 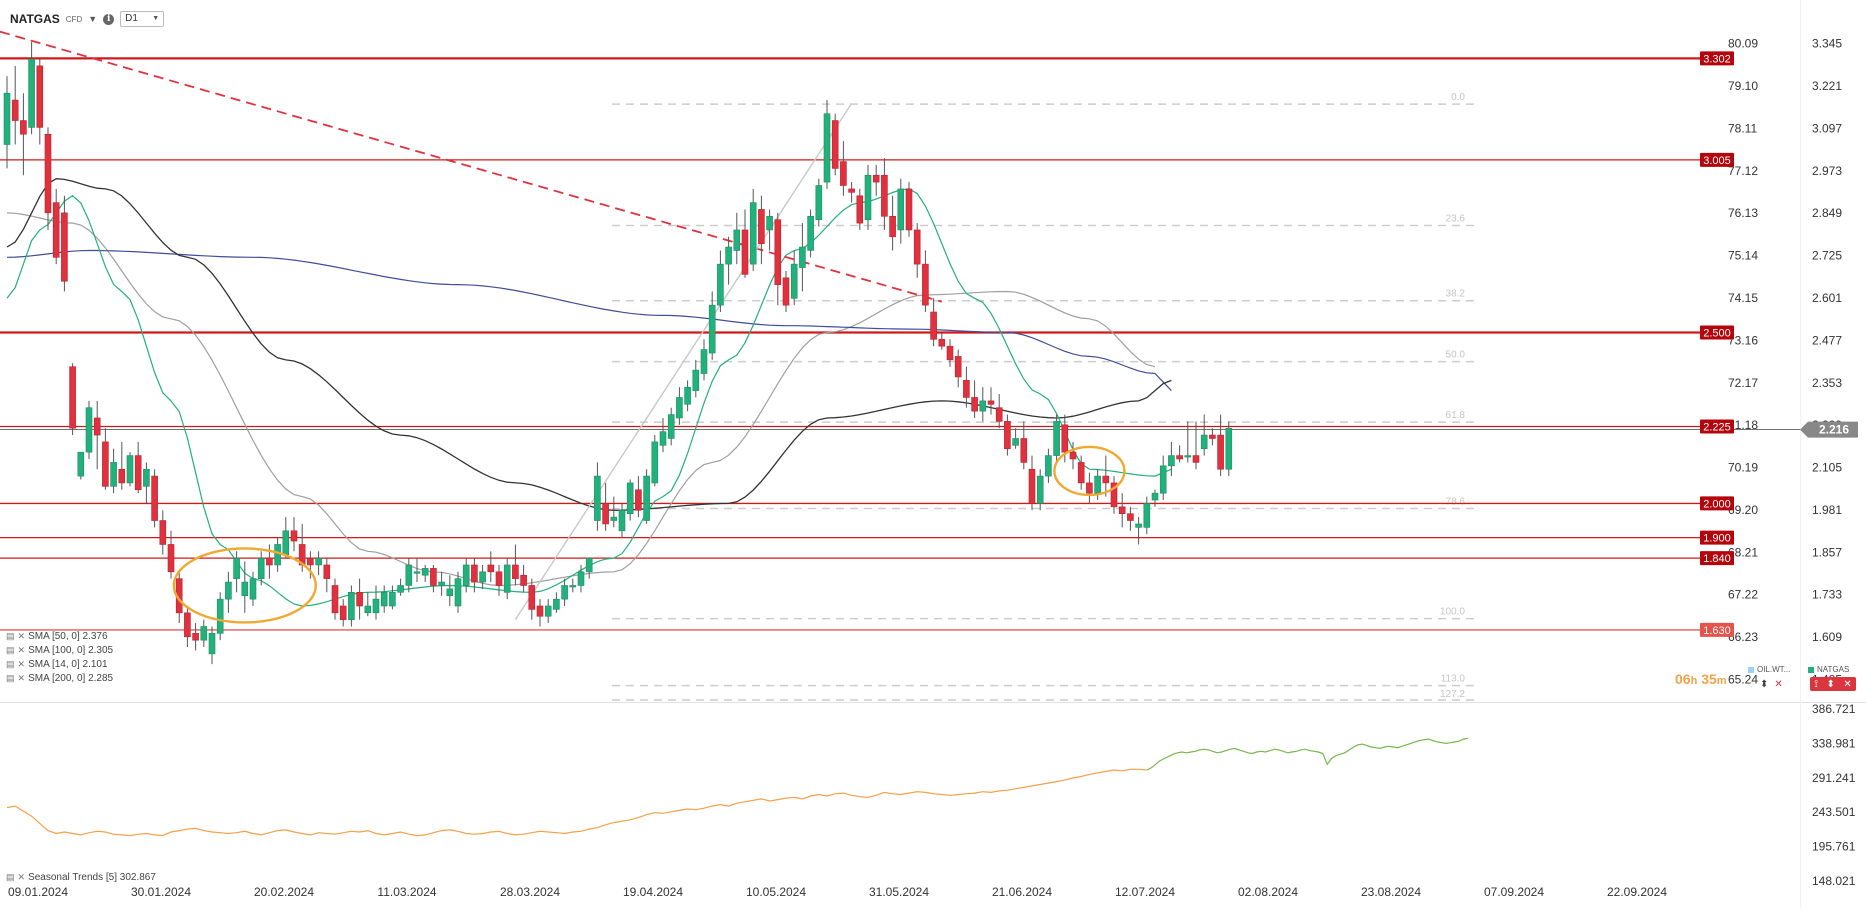 What do you see at coordinates (1827, 383) in the screenshot?
I see `price-axis-tick: 2.353` at bounding box center [1827, 383].